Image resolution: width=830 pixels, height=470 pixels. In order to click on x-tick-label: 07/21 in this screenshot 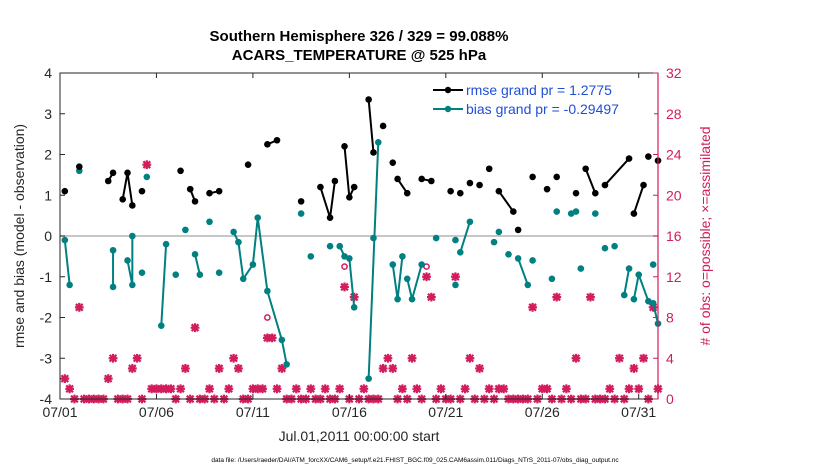, I will do `click(445, 412)`.